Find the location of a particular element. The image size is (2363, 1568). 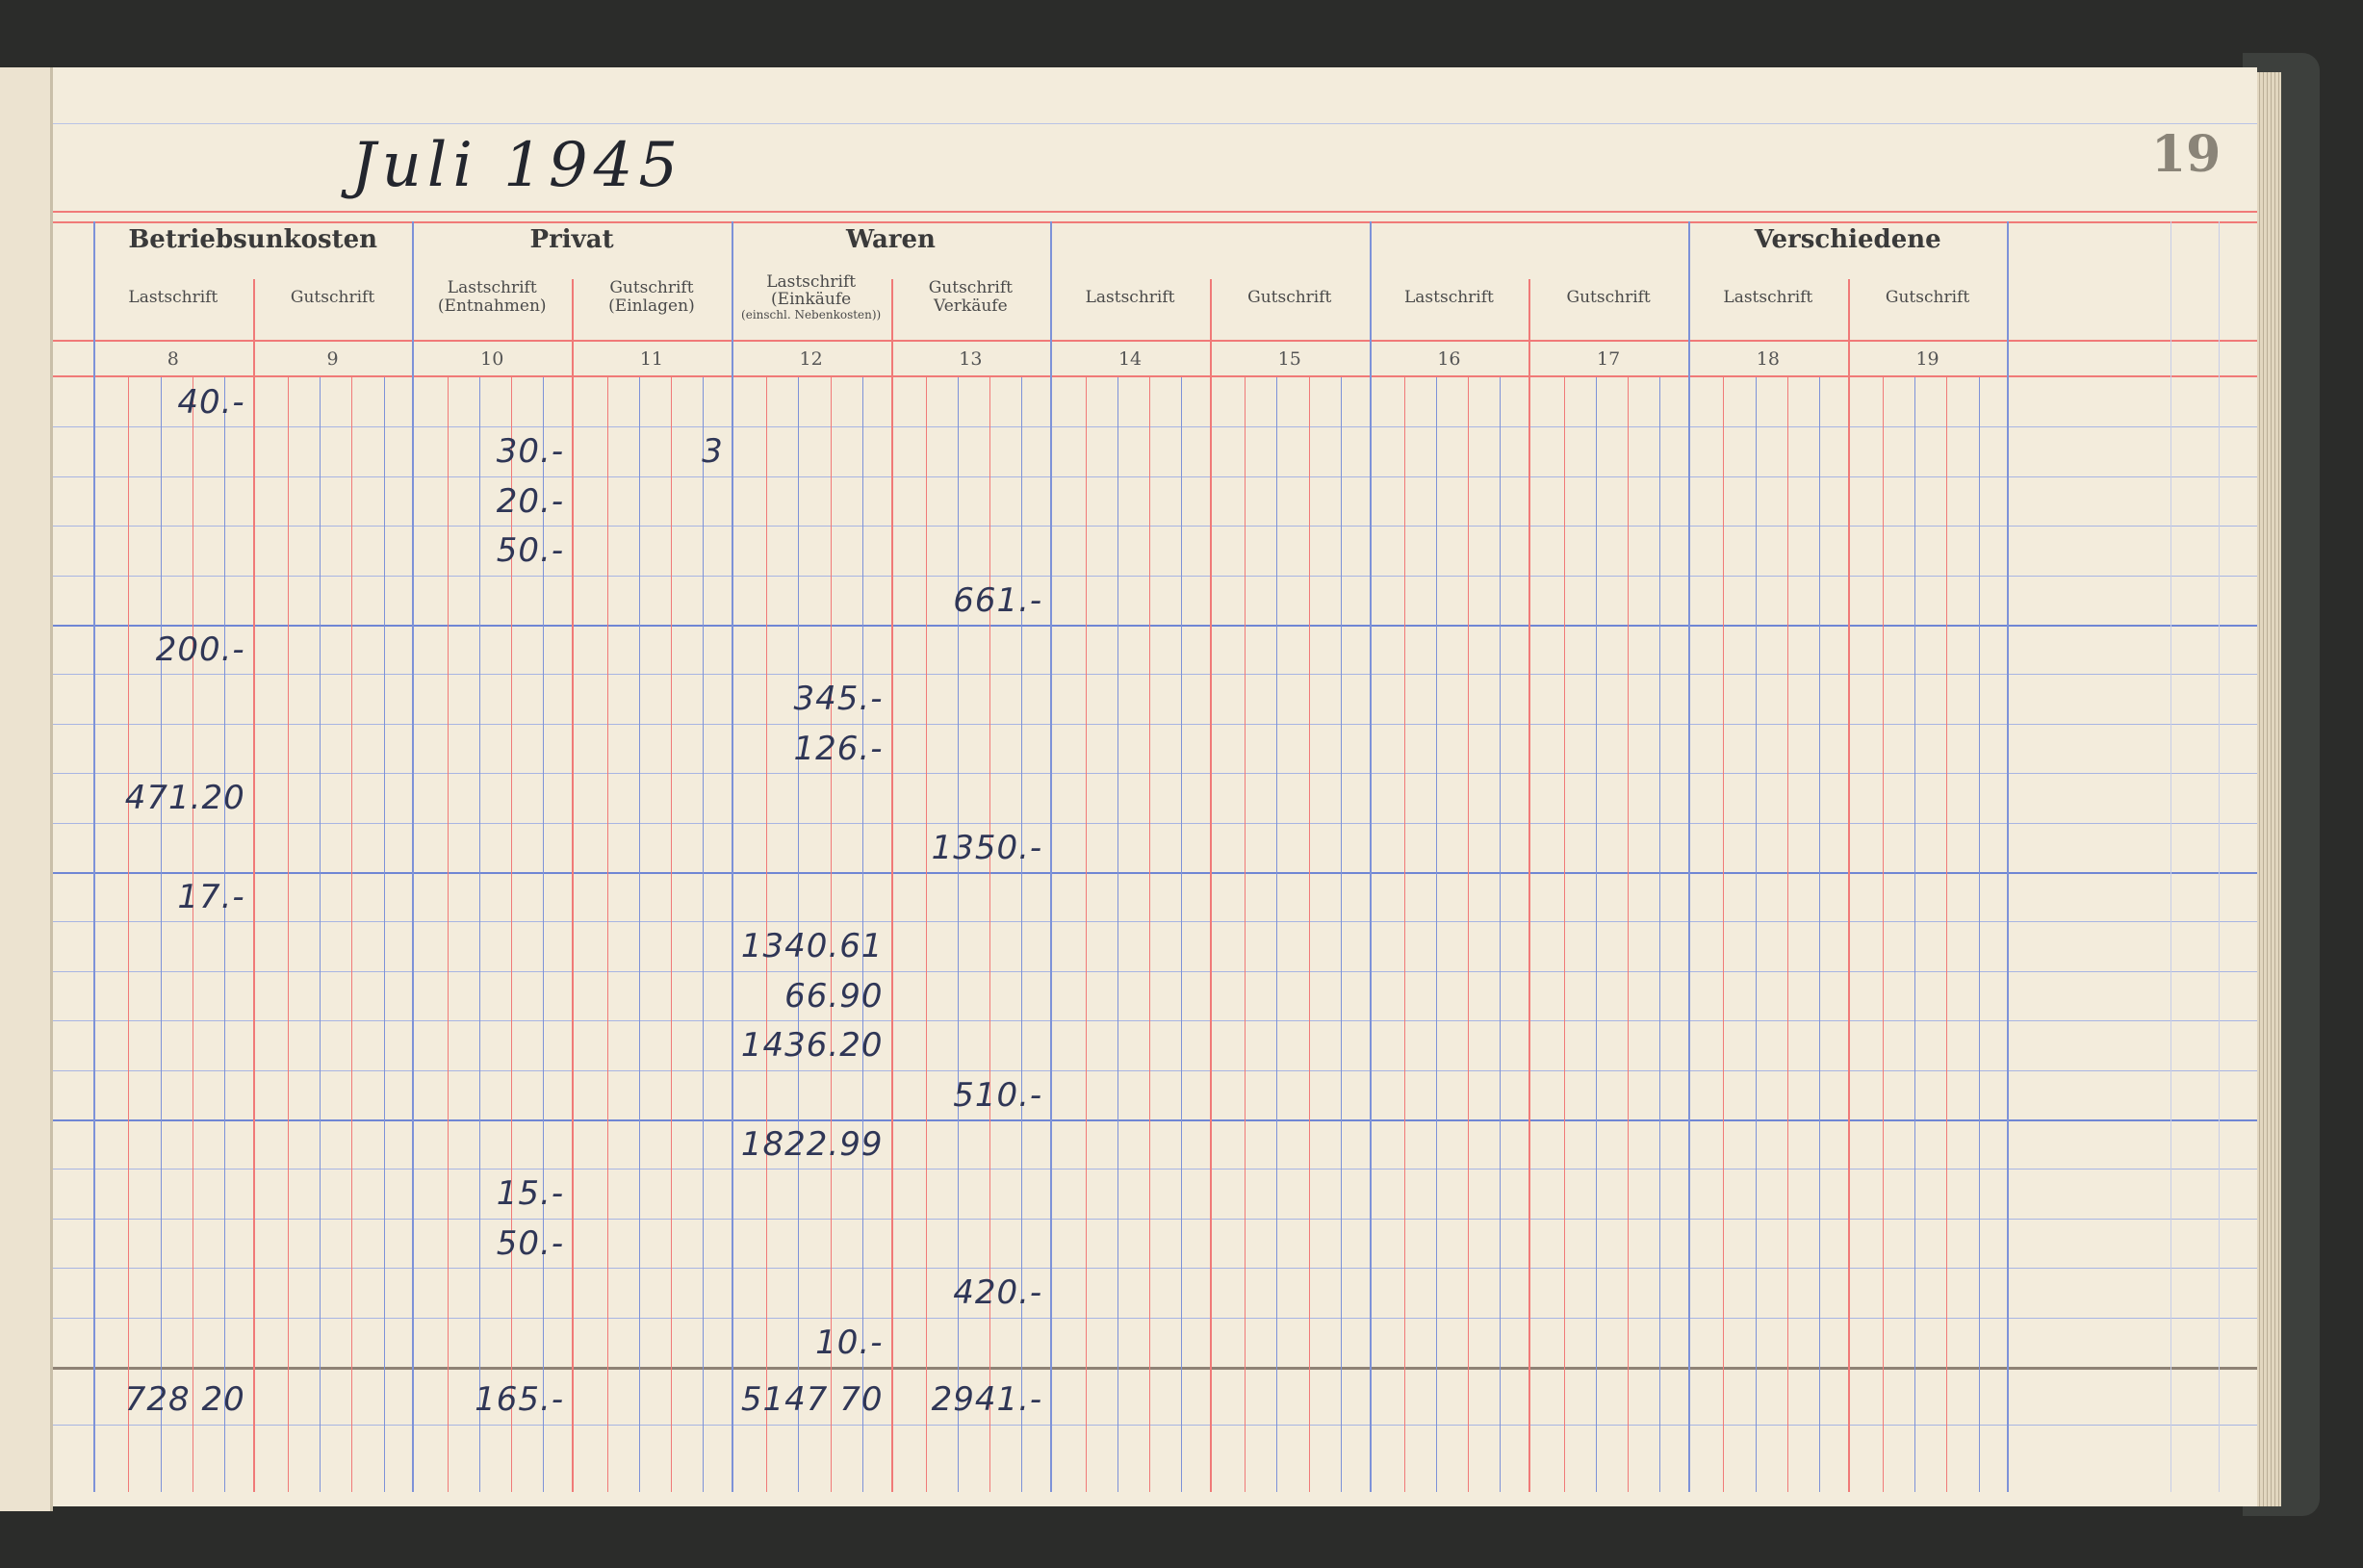

ledger-entry: 15.- is located at coordinates (530, 1194).